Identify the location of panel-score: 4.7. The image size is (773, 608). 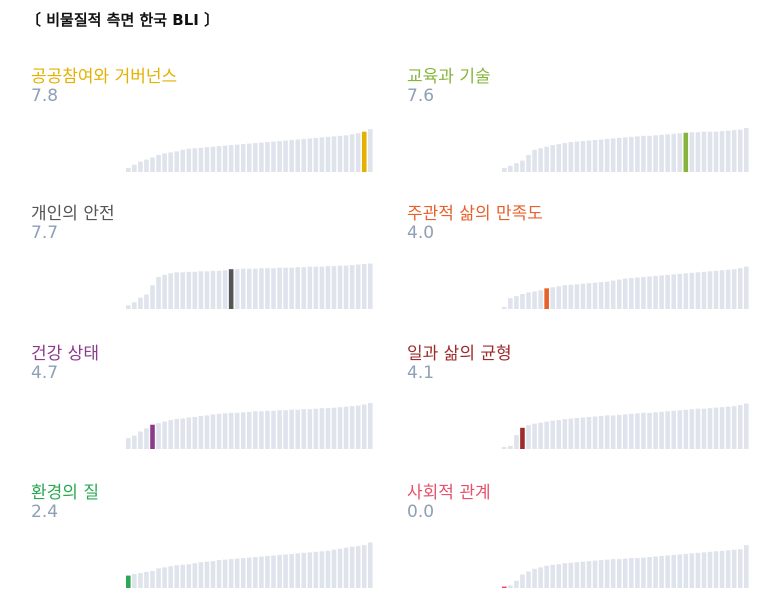
(45, 373).